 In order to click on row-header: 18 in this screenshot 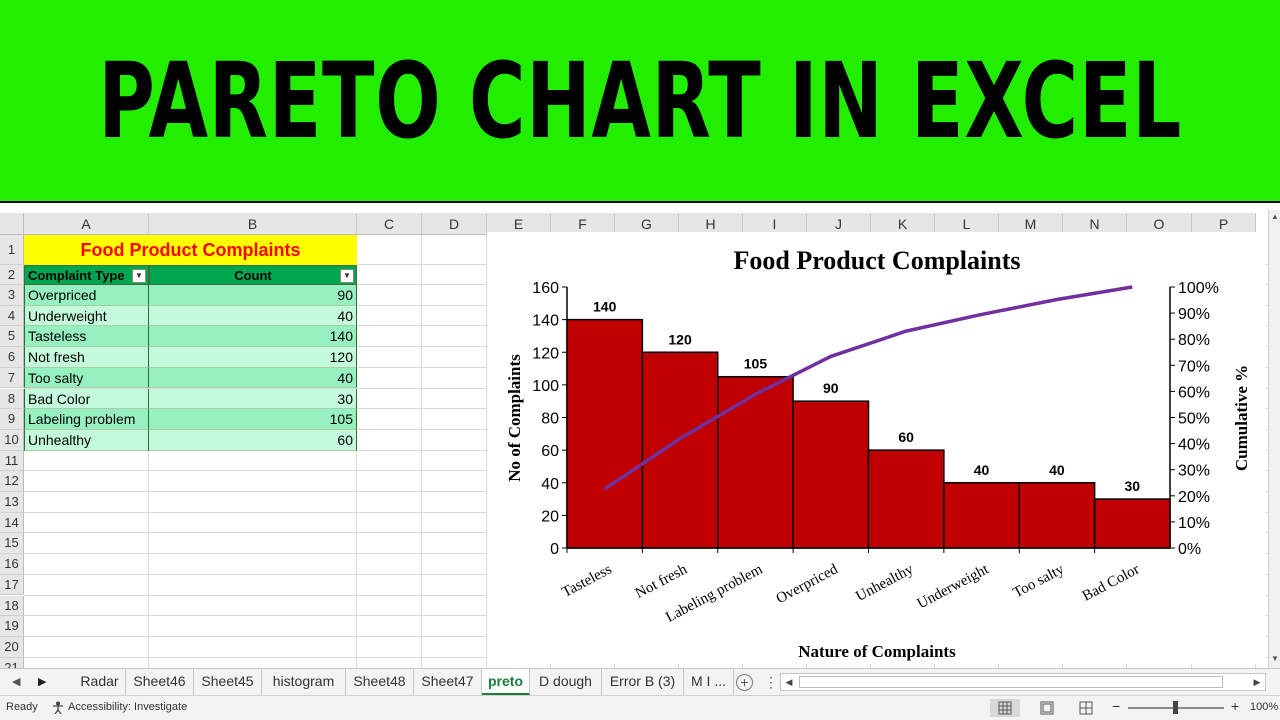, I will do `click(12, 606)`.